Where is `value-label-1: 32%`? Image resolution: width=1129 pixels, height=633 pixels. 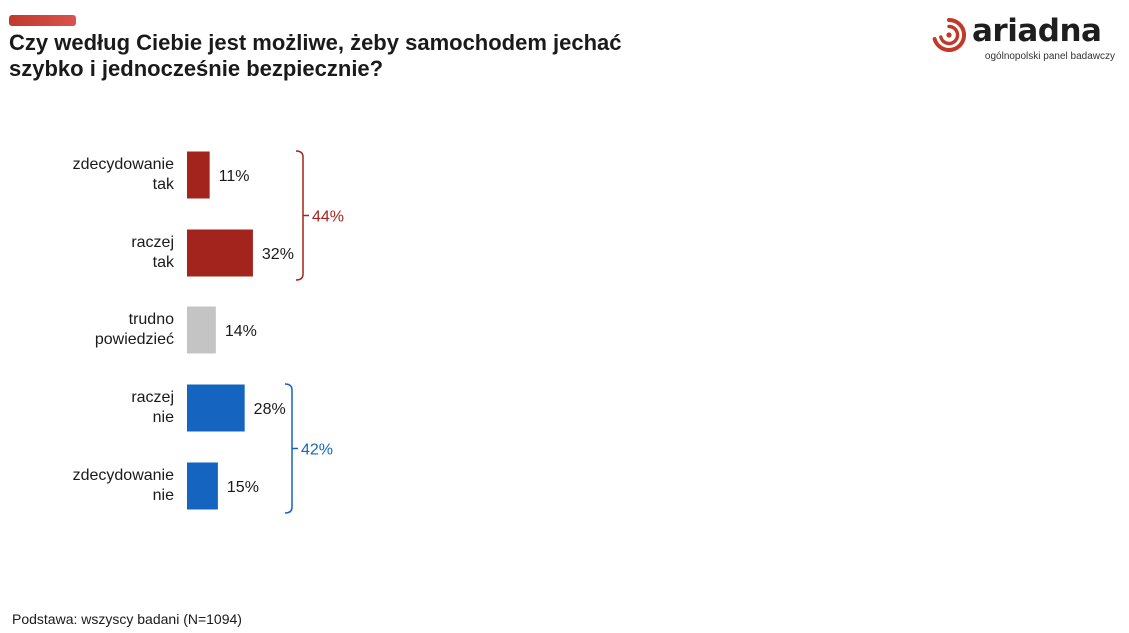 value-label-1: 32% is located at coordinates (278, 254).